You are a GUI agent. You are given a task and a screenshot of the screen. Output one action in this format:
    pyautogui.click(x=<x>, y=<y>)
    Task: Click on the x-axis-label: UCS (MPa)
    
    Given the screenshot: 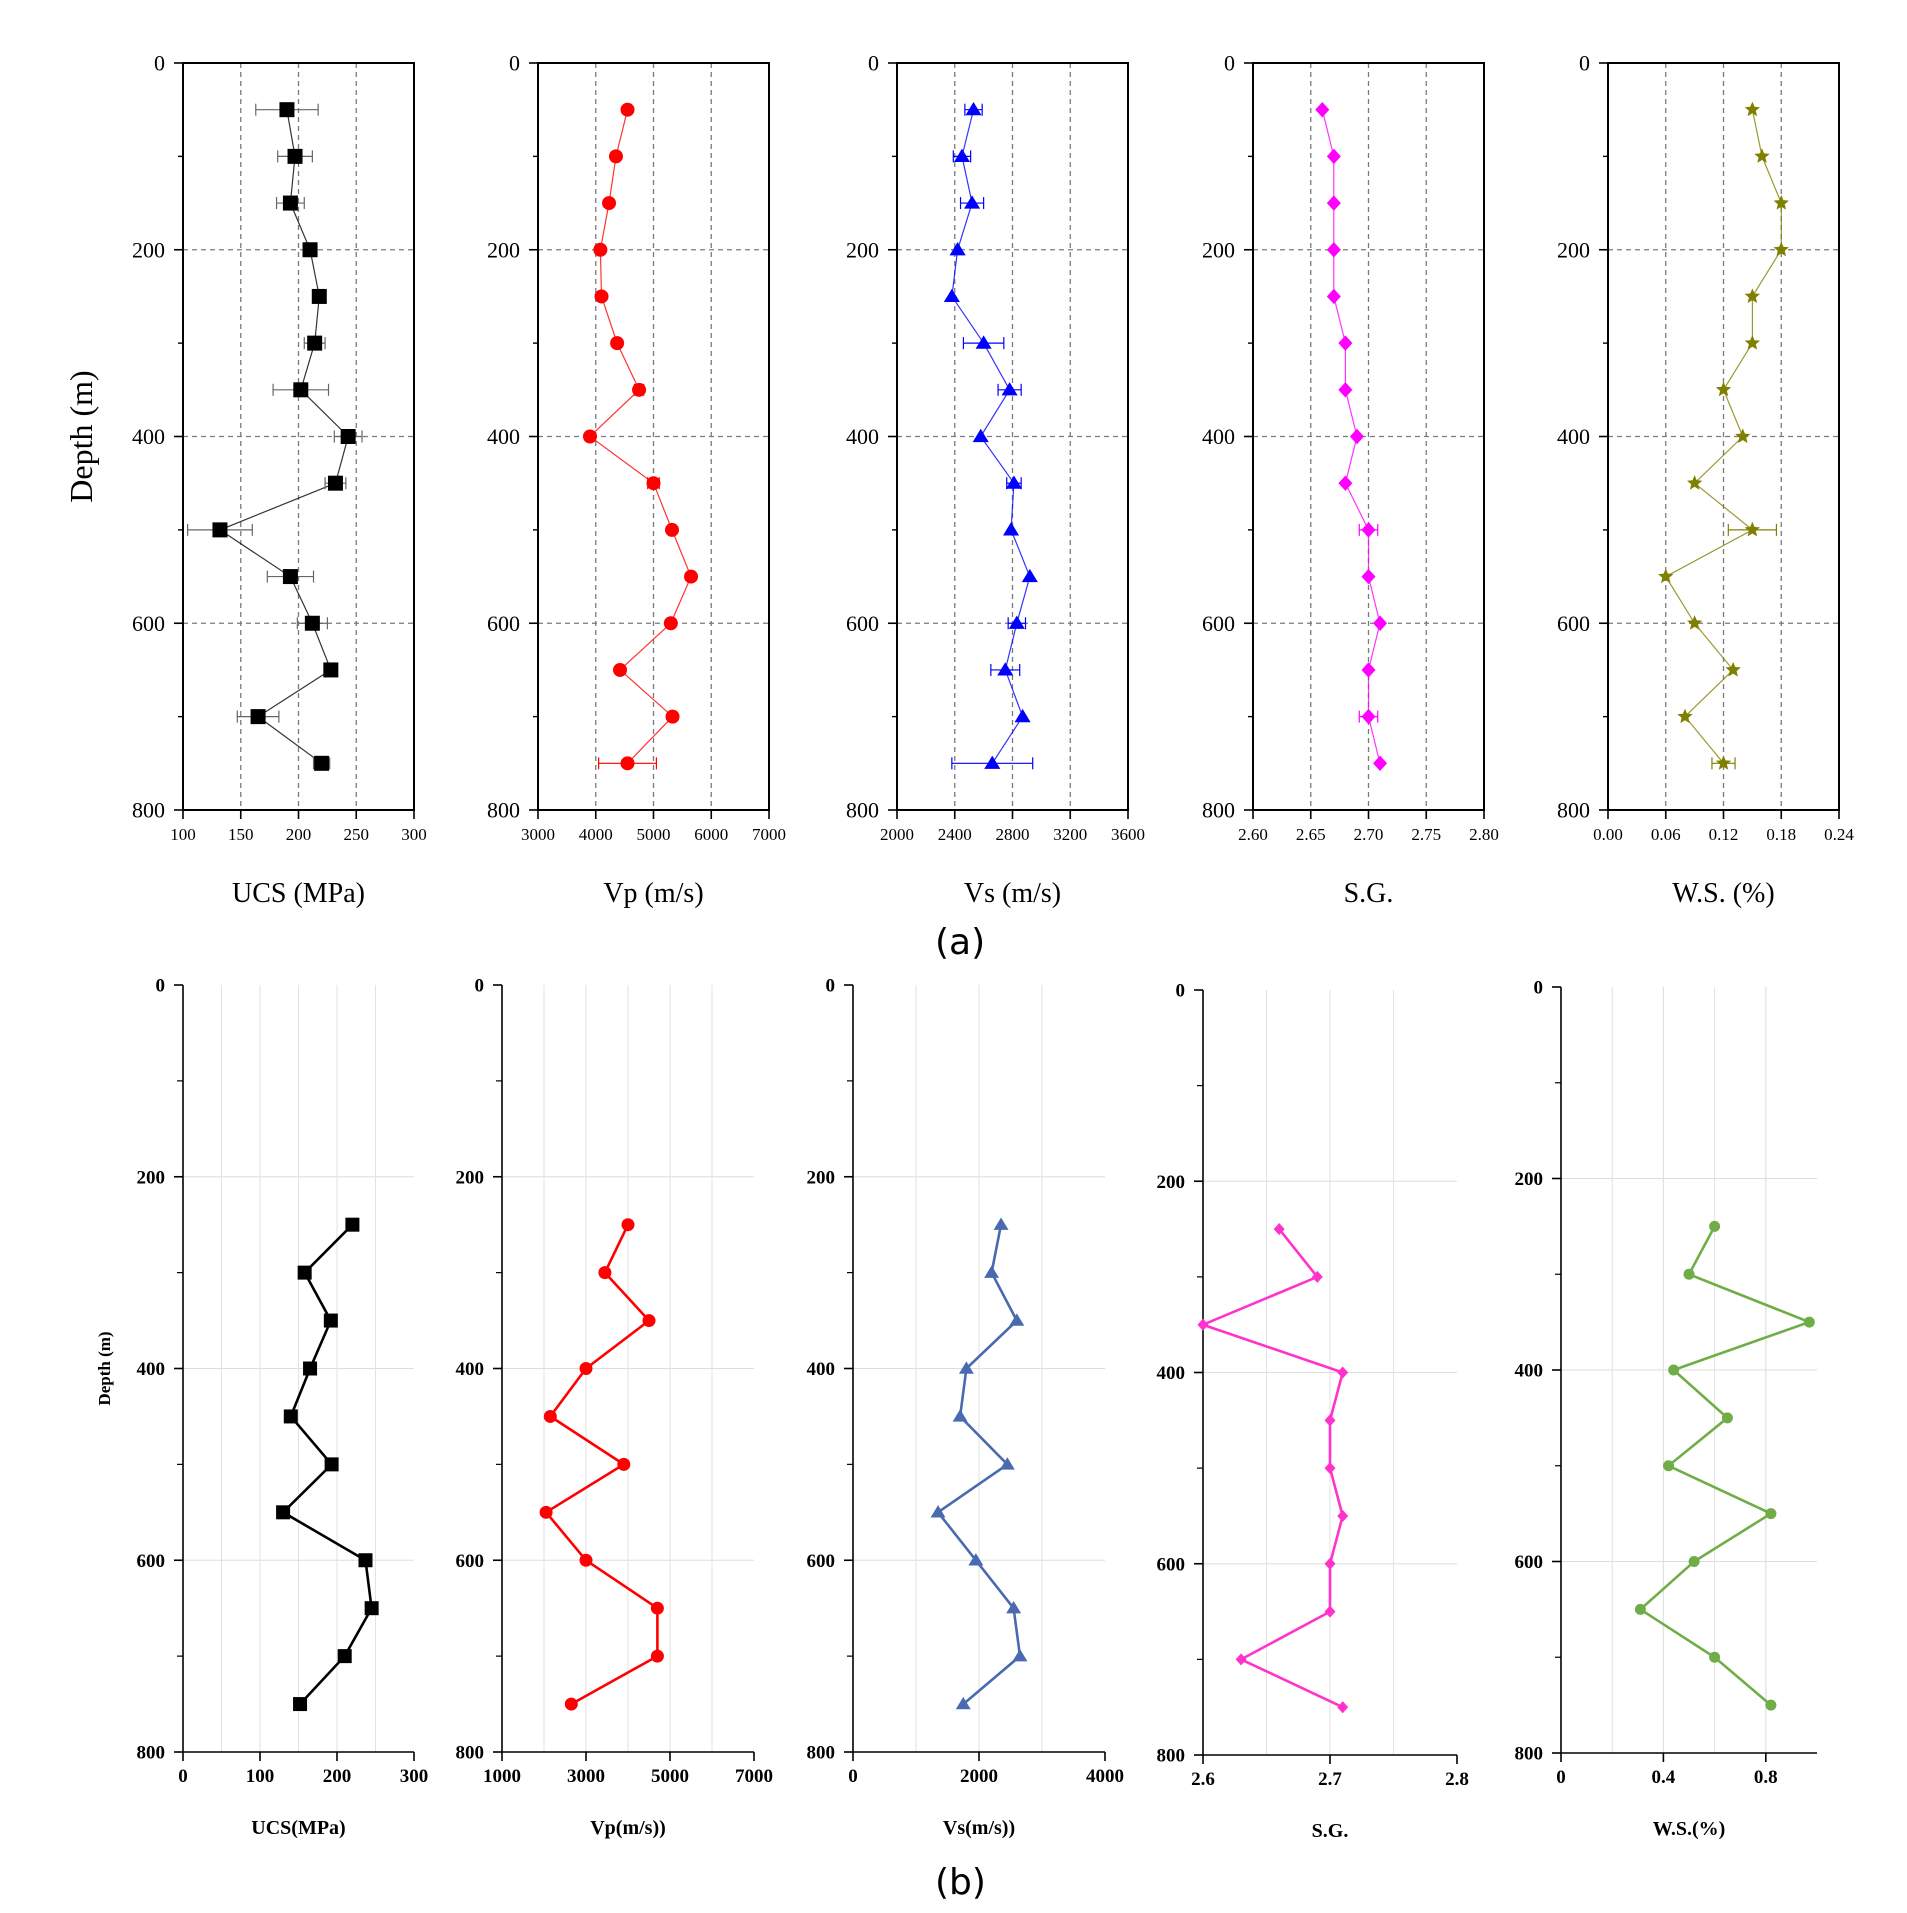 What is the action you would take?
    pyautogui.click(x=298, y=893)
    